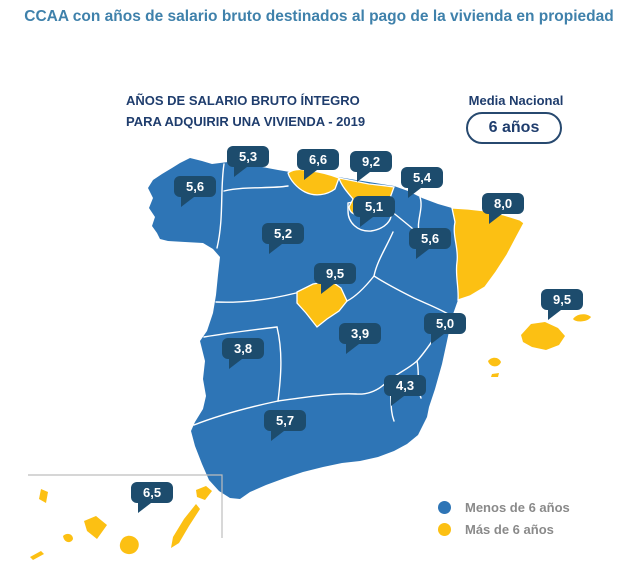 This screenshot has width=638, height=586. I want to click on callout-andalucia: 5,7, so click(285, 425).